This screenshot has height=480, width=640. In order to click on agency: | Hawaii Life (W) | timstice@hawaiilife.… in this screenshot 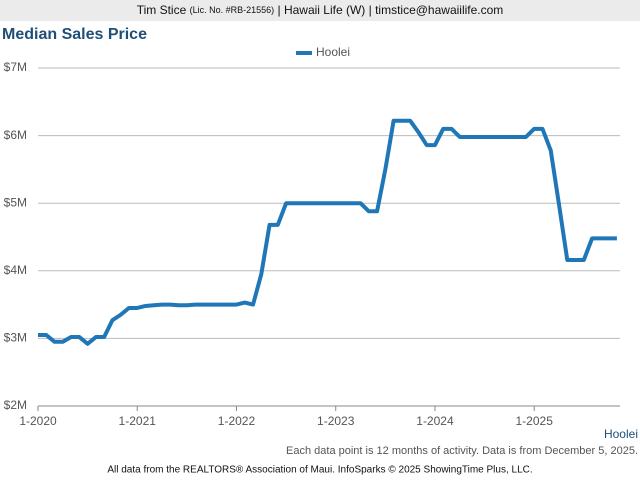, I will do `click(391, 10)`.